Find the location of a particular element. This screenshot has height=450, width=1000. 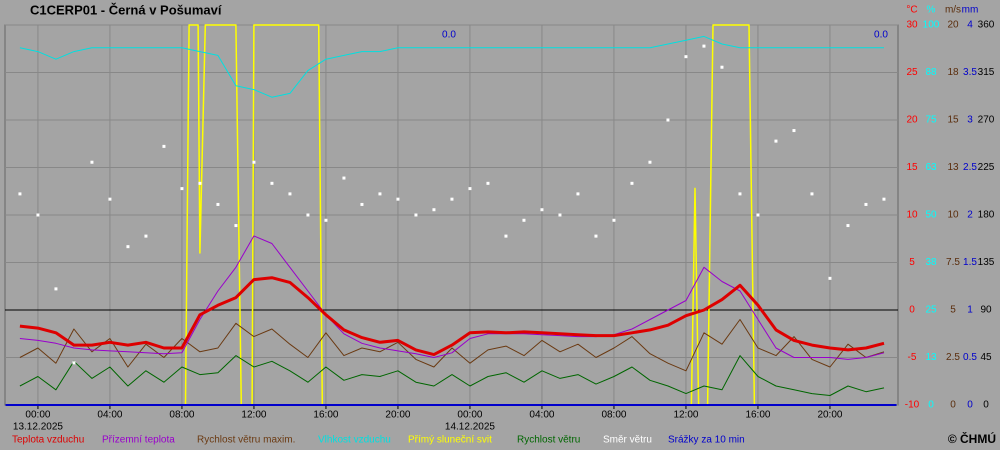

y-tick-label: 270 is located at coordinates (986, 120).